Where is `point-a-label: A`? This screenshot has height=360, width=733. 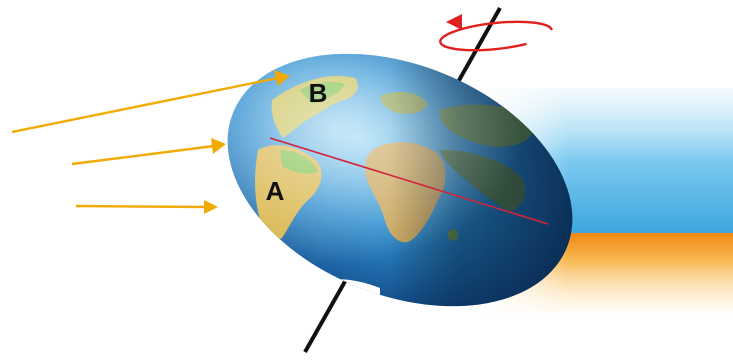 point-a-label: A is located at coordinates (275, 191).